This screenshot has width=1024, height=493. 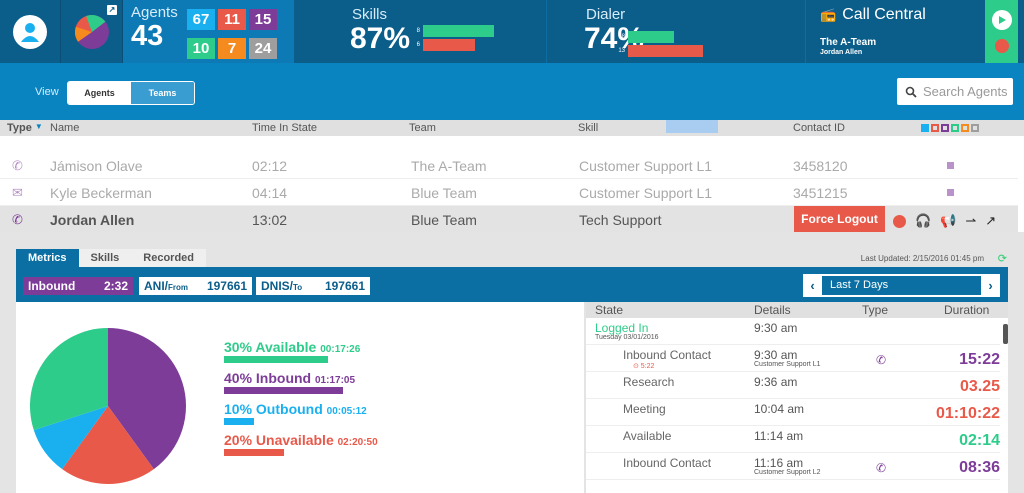 What do you see at coordinates (254, 452) in the screenshot?
I see `legend-bar` at bounding box center [254, 452].